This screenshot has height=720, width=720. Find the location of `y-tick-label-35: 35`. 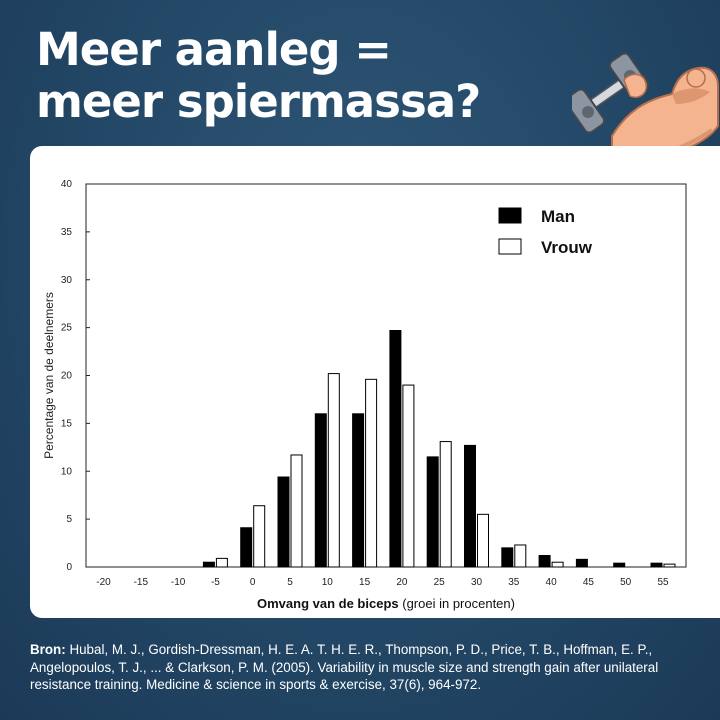

y-tick-label-35: 35 is located at coordinates (67, 232).